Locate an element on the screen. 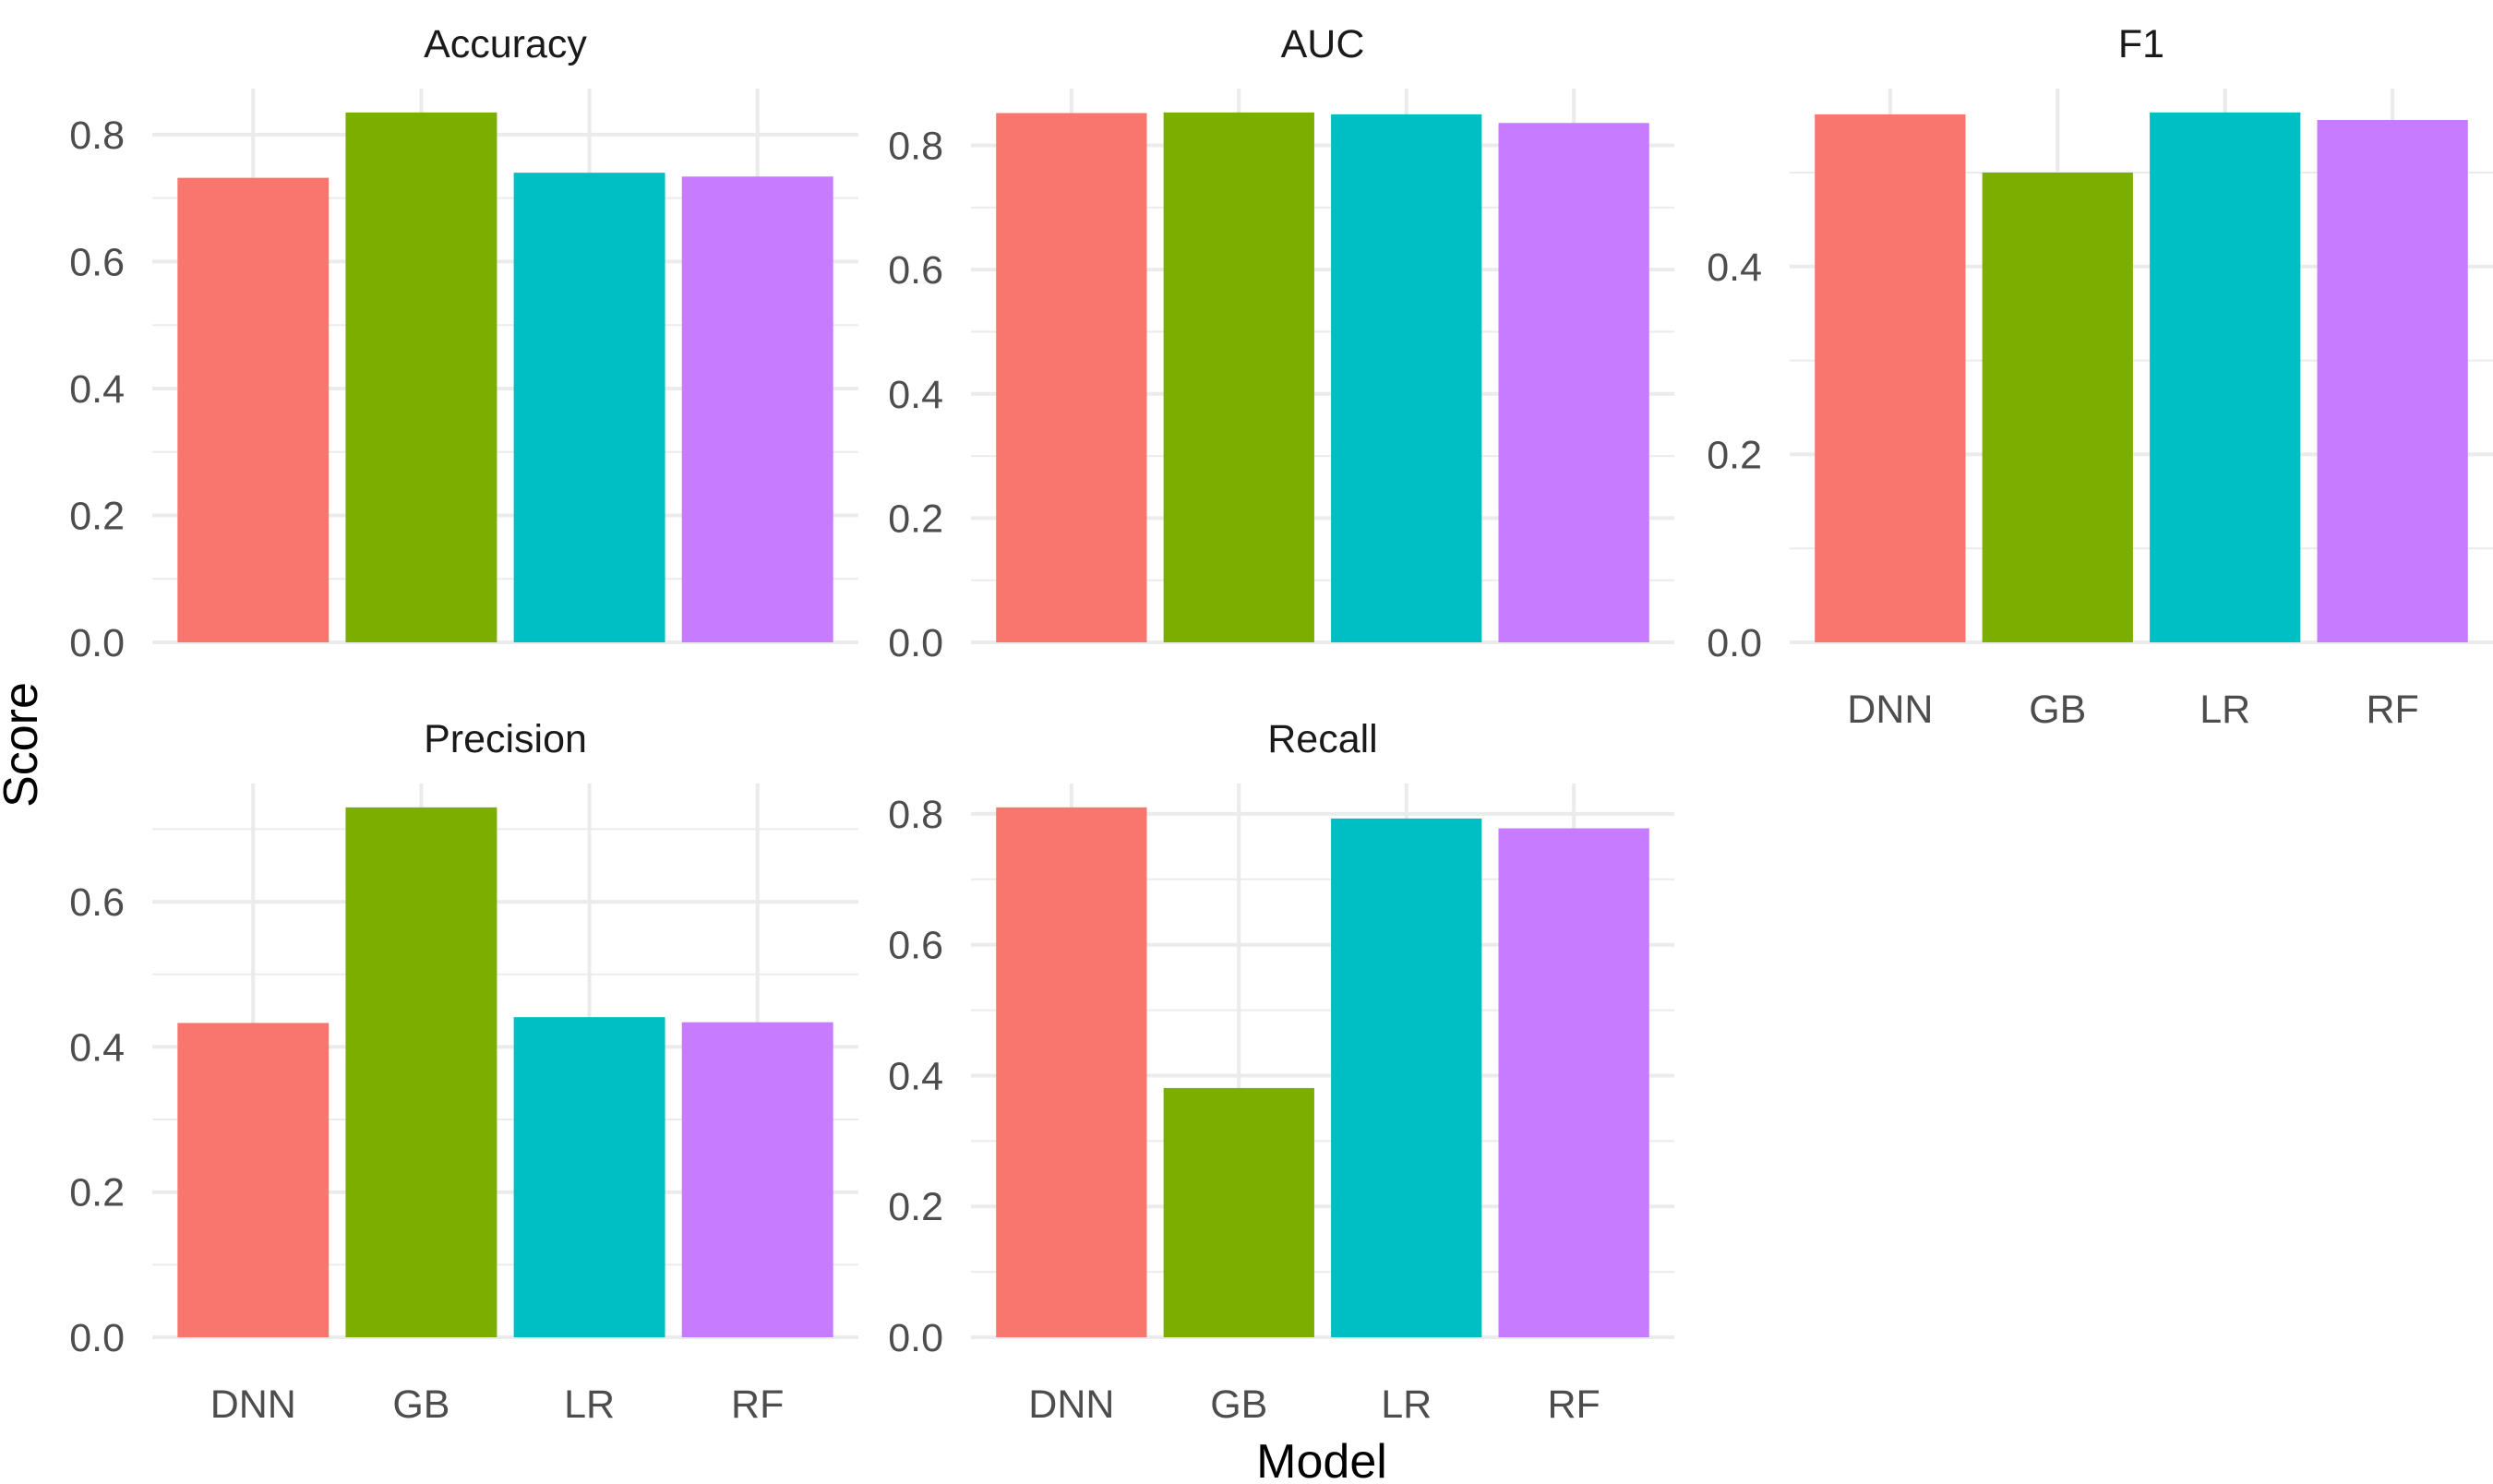  panel-accuracy: 0.0 0.2 0.4 0.6 0.8 Accuracy is located at coordinates (463, 343).